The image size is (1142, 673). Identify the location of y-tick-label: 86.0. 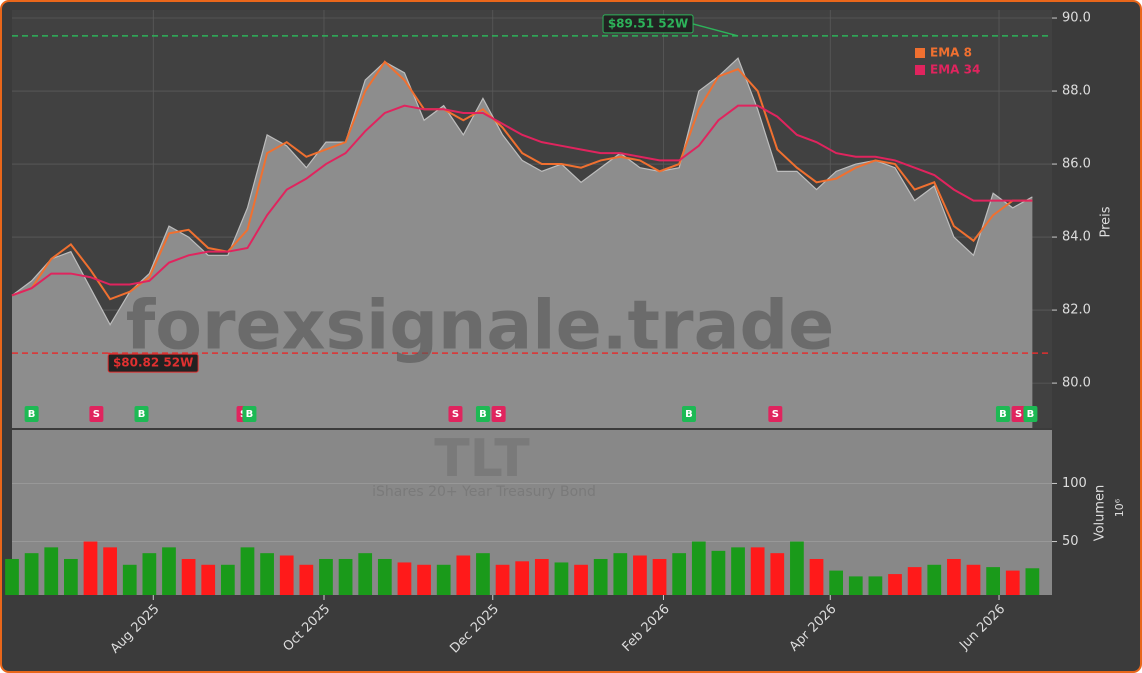
(1076, 164).